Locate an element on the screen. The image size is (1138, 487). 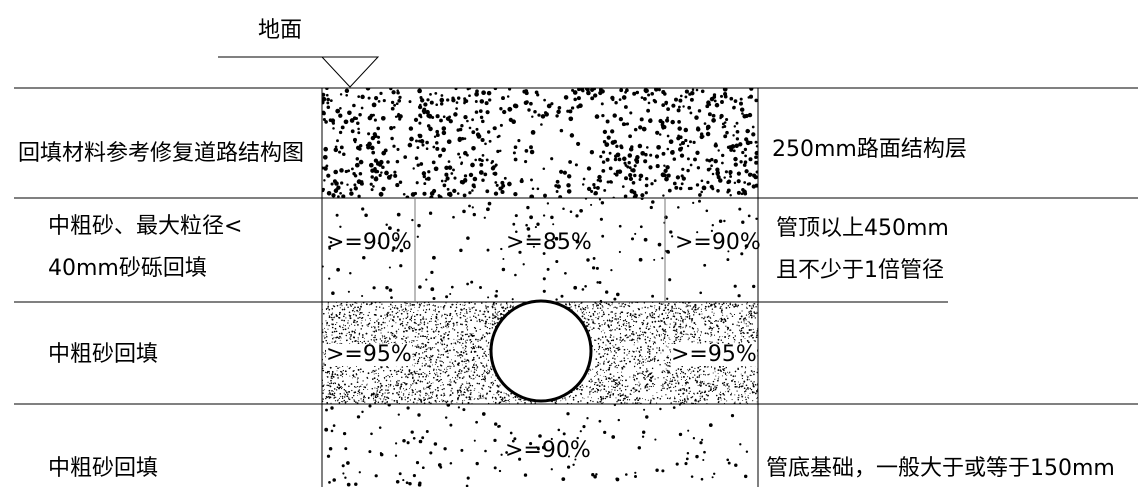
row2-right-label-line1: 管顶以上450mm is located at coordinates (862, 228).